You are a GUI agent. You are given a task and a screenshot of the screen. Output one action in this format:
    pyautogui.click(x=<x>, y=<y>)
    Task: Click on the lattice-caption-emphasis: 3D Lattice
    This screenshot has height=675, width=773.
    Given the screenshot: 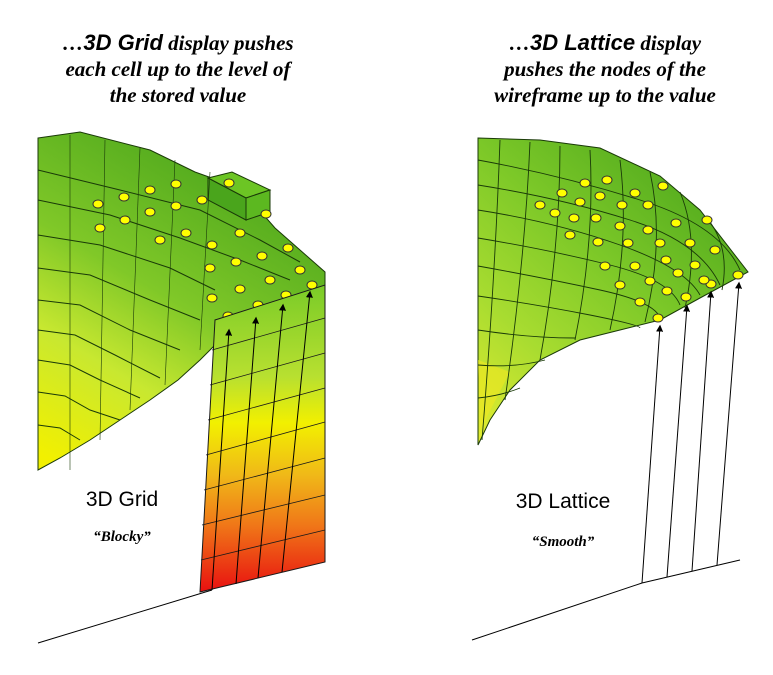 What is the action you would take?
    pyautogui.click(x=582, y=42)
    